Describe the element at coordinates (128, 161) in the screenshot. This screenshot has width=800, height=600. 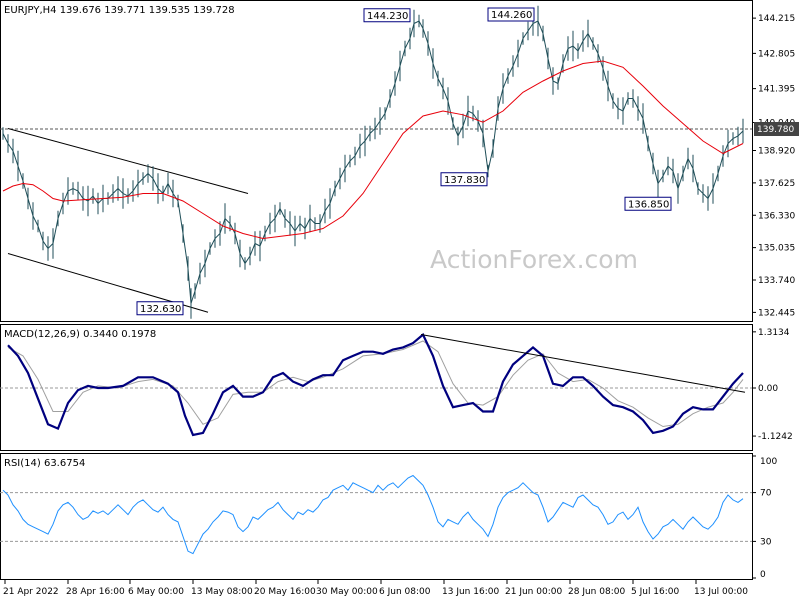
I see `upper-channel-line` at that location.